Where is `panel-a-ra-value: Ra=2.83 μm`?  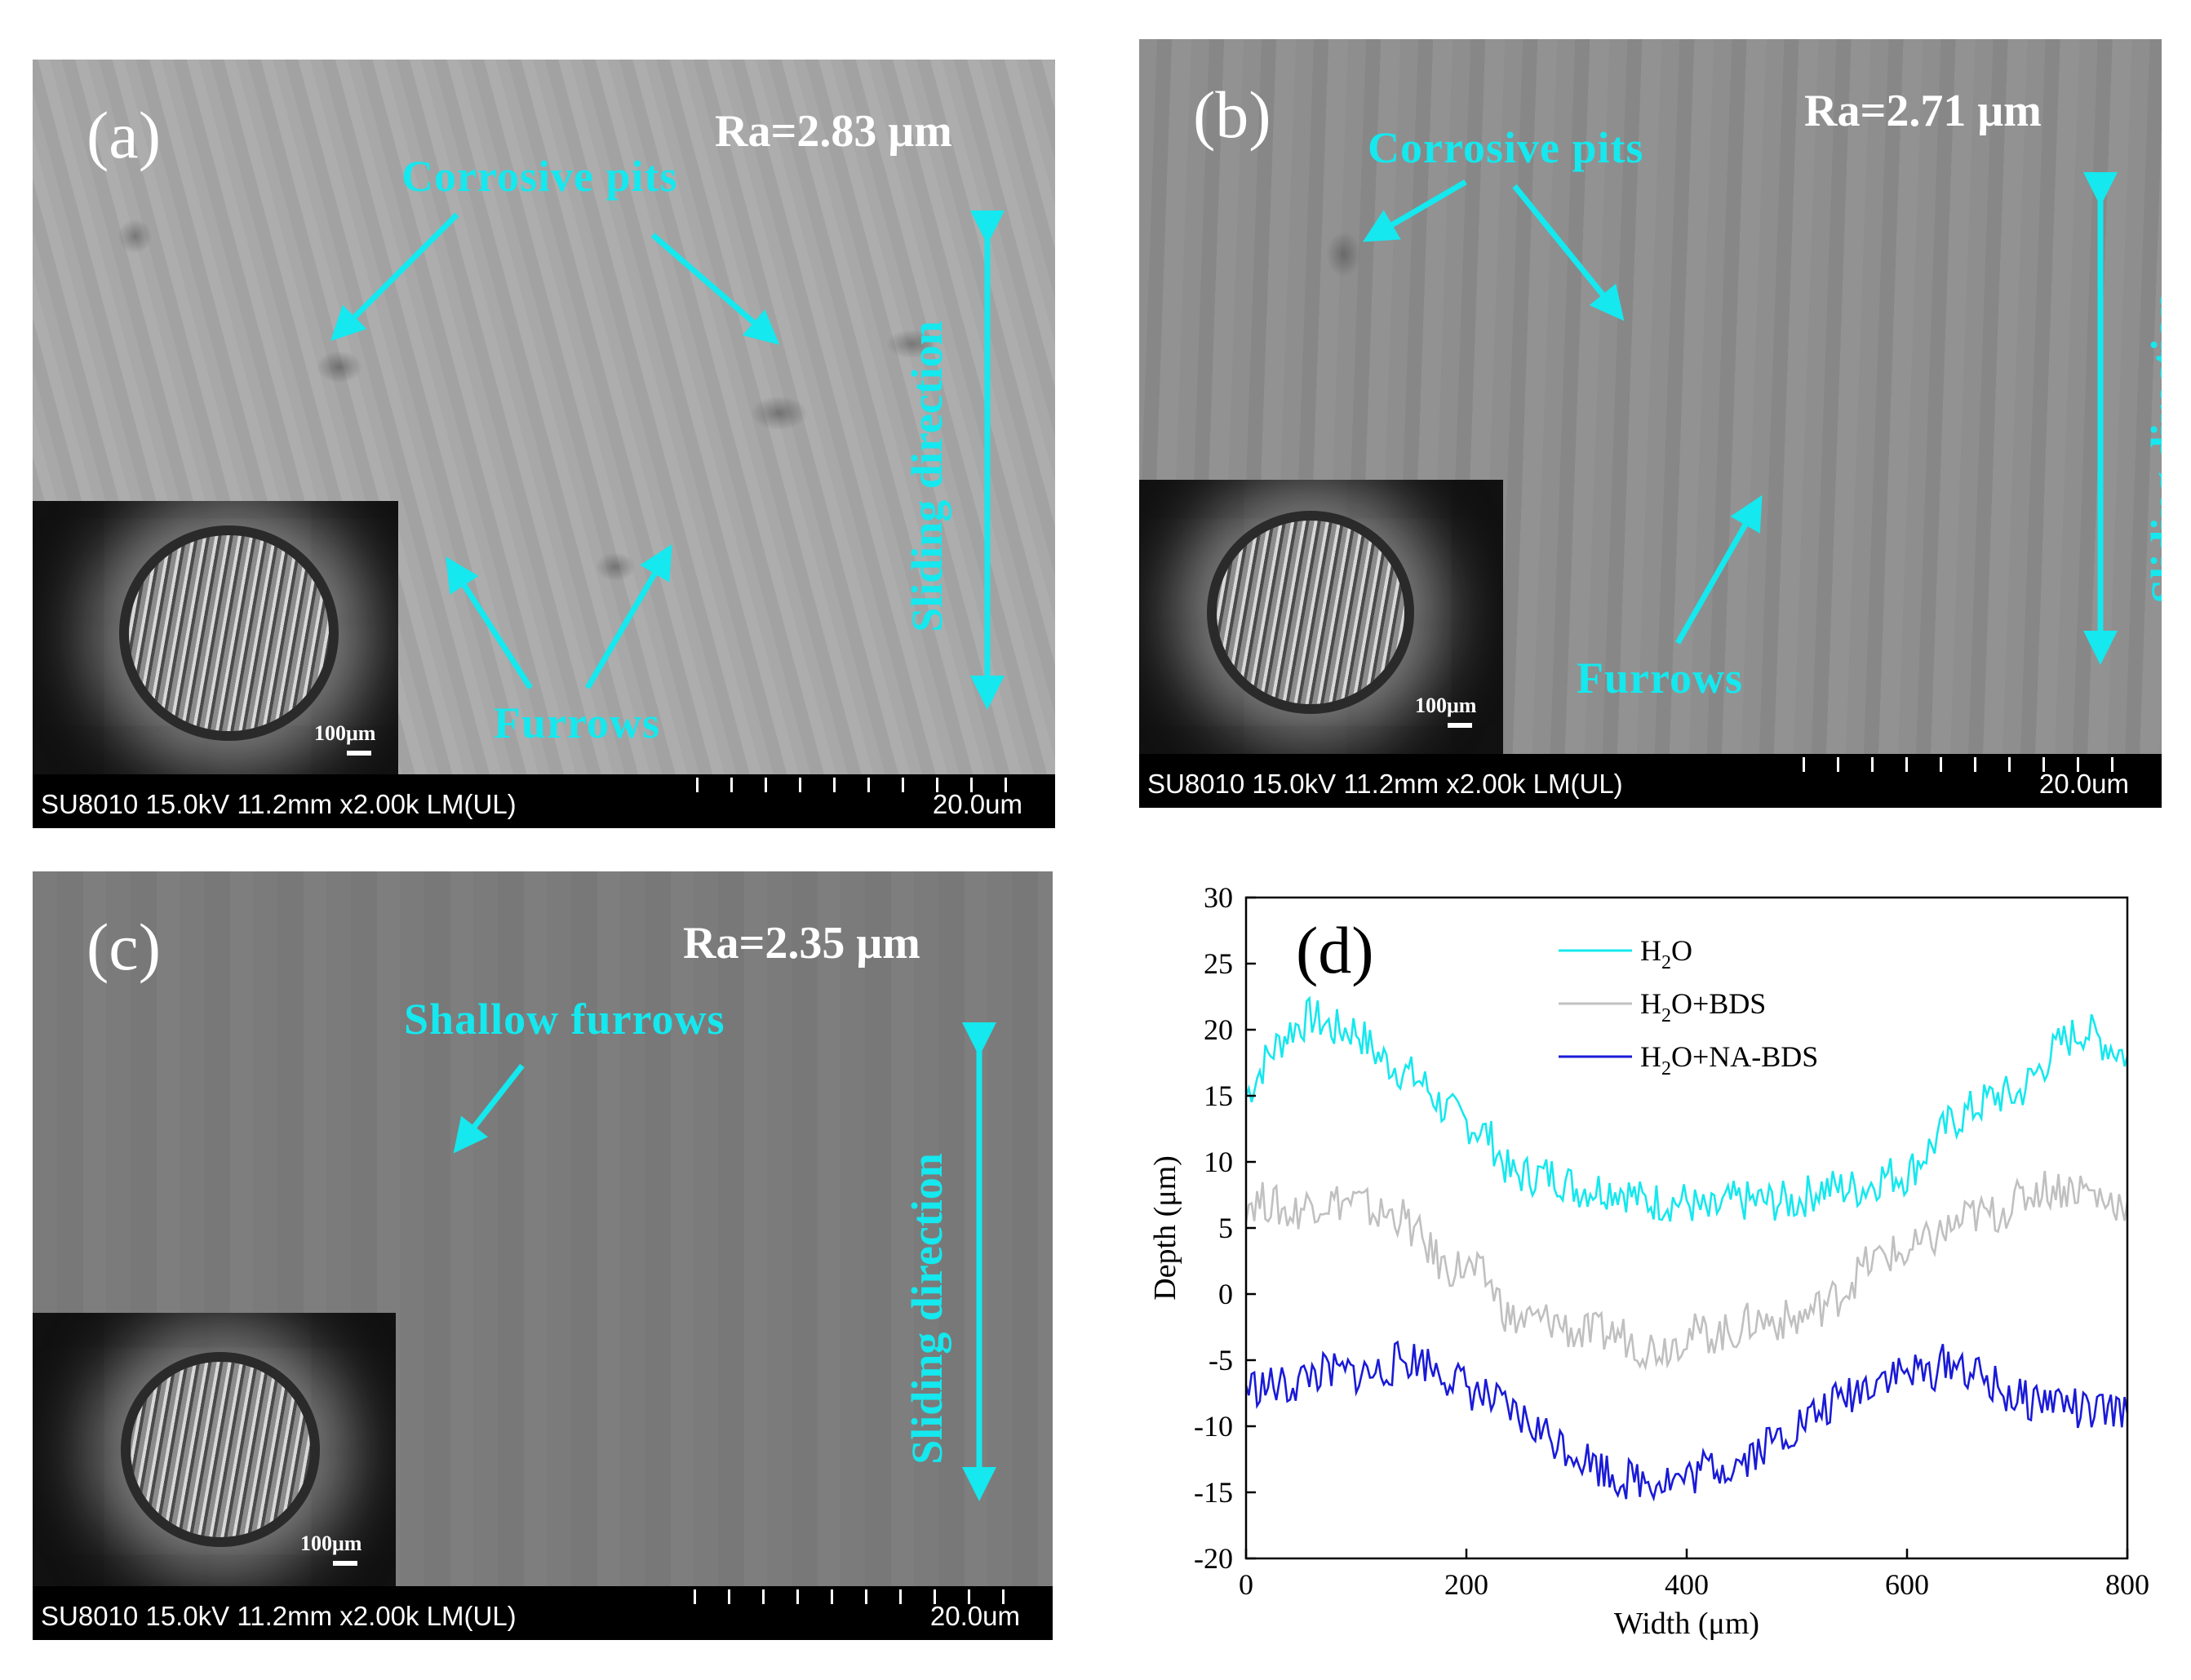
panel-a-ra-value: Ra=2.83 μm is located at coordinates (834, 131).